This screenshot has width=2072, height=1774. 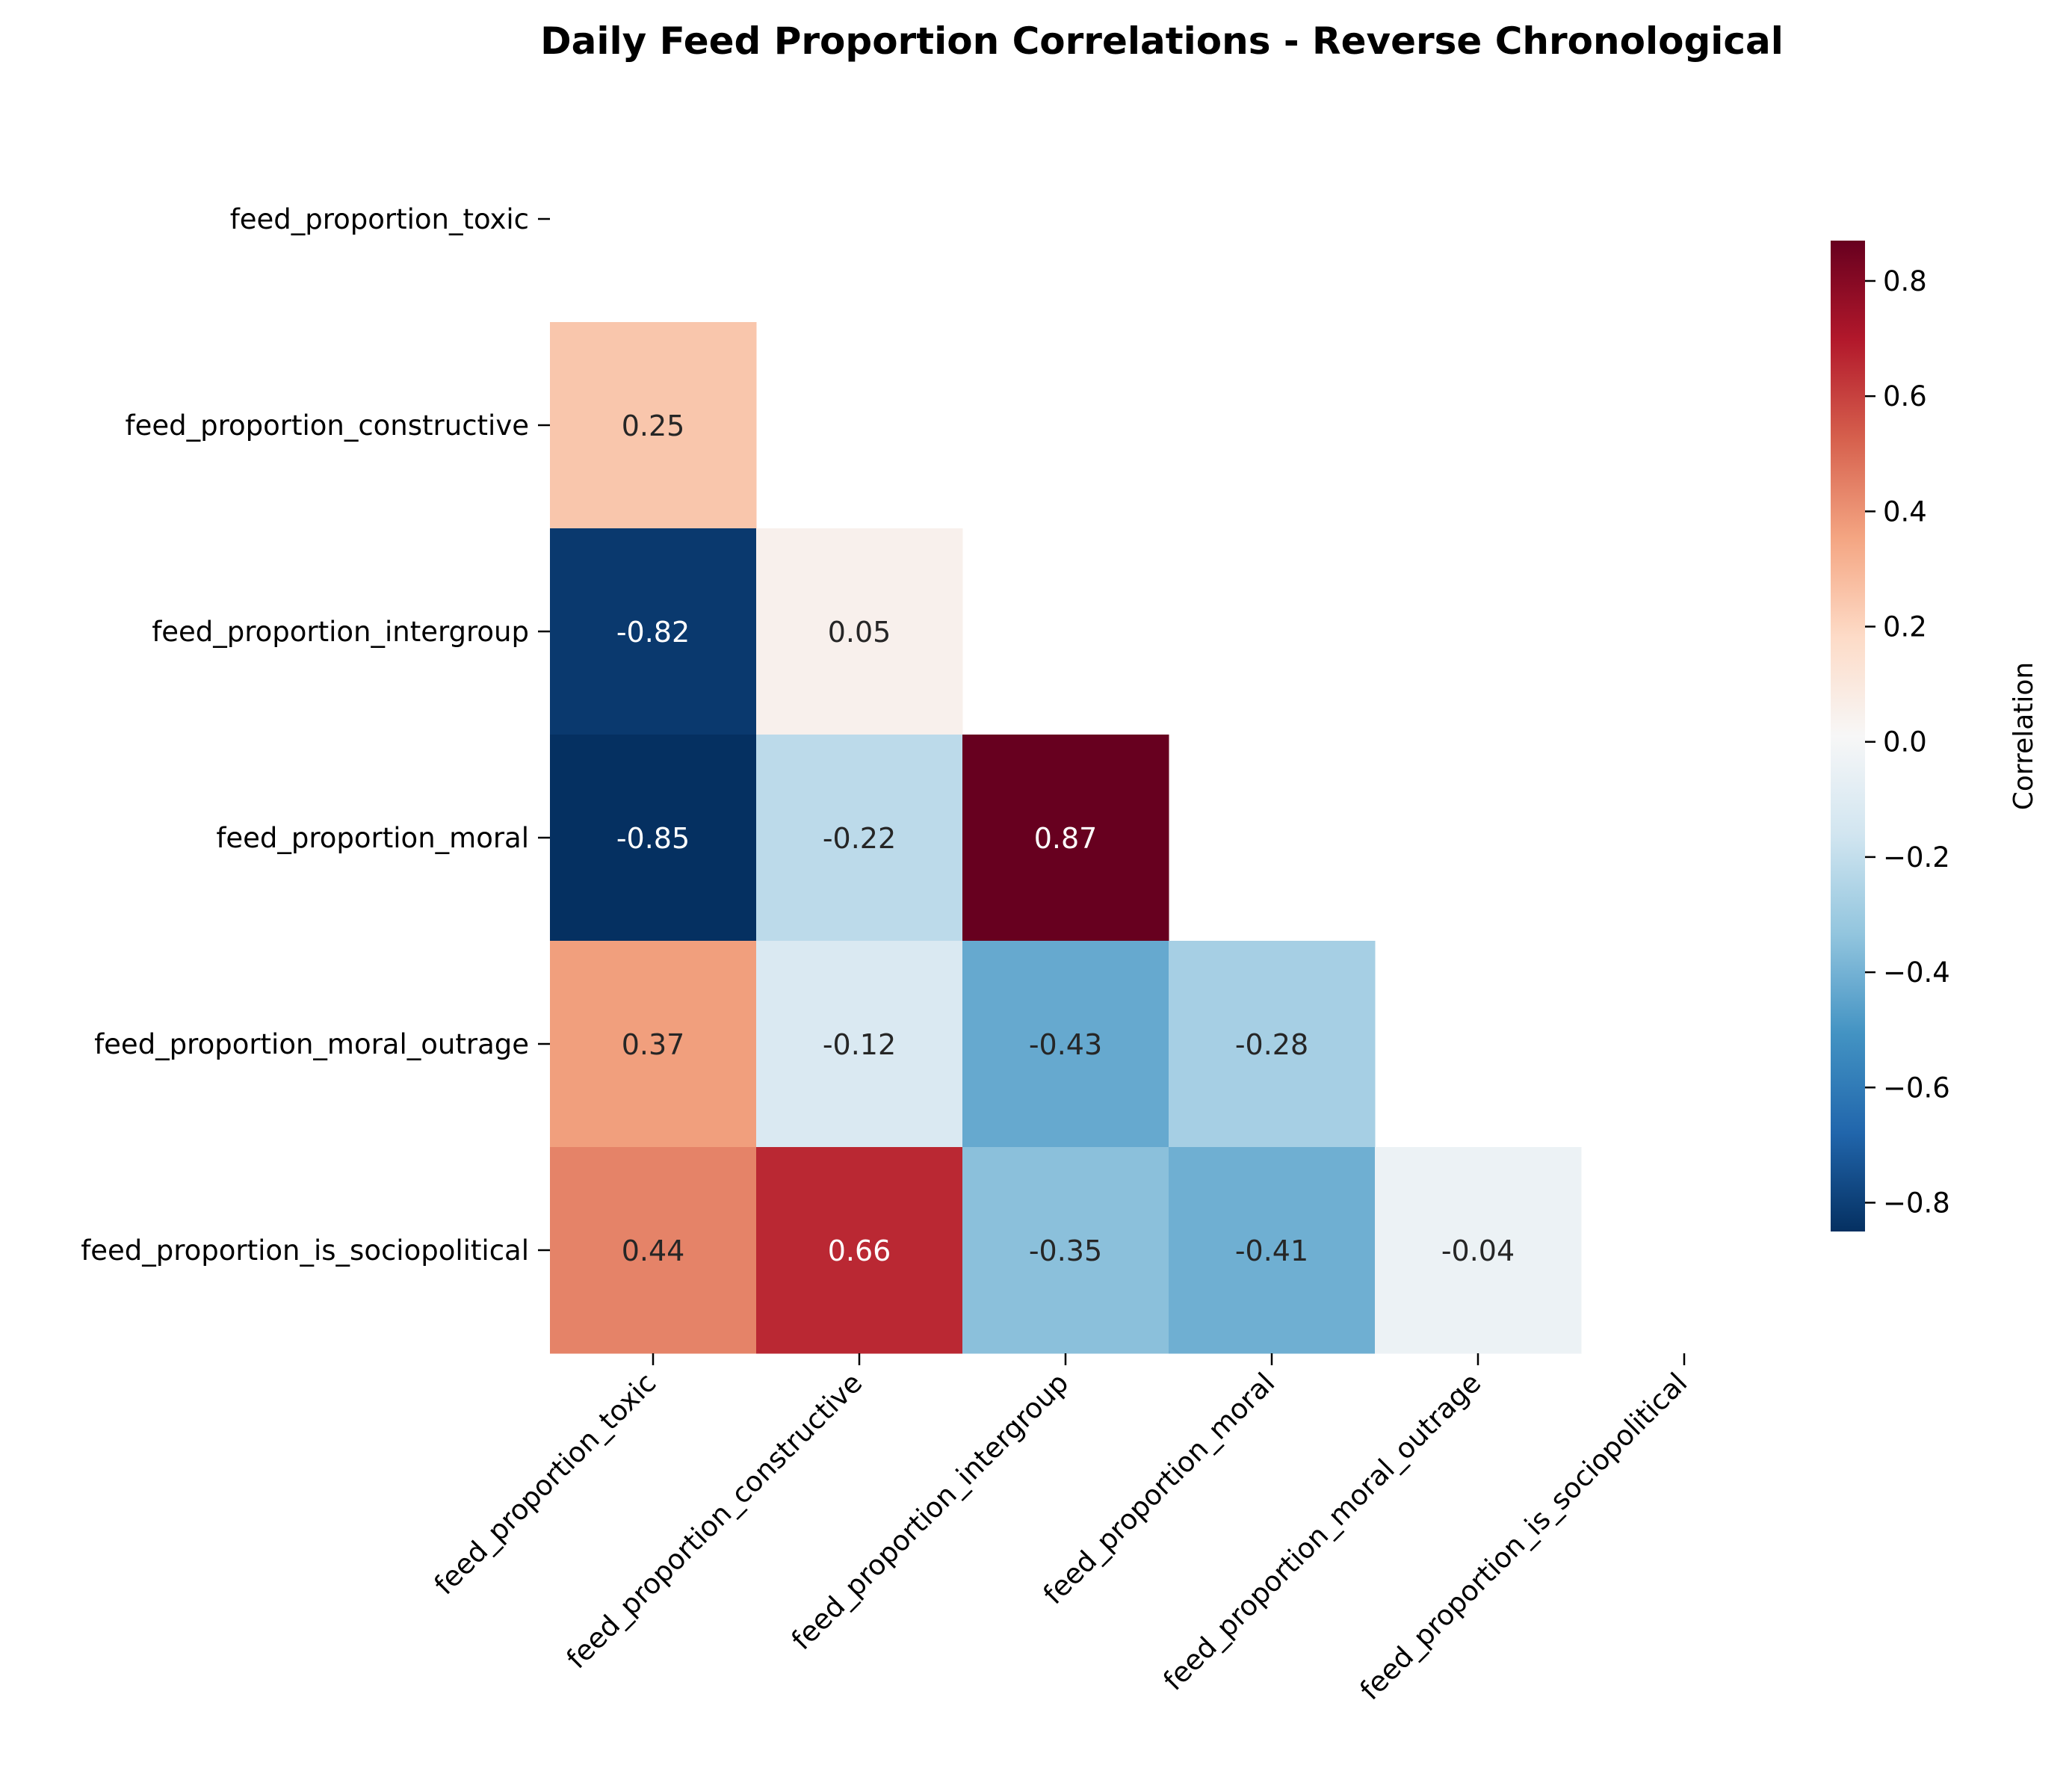 I want to click on cell-value-label: 0.37, so click(x=653, y=1044).